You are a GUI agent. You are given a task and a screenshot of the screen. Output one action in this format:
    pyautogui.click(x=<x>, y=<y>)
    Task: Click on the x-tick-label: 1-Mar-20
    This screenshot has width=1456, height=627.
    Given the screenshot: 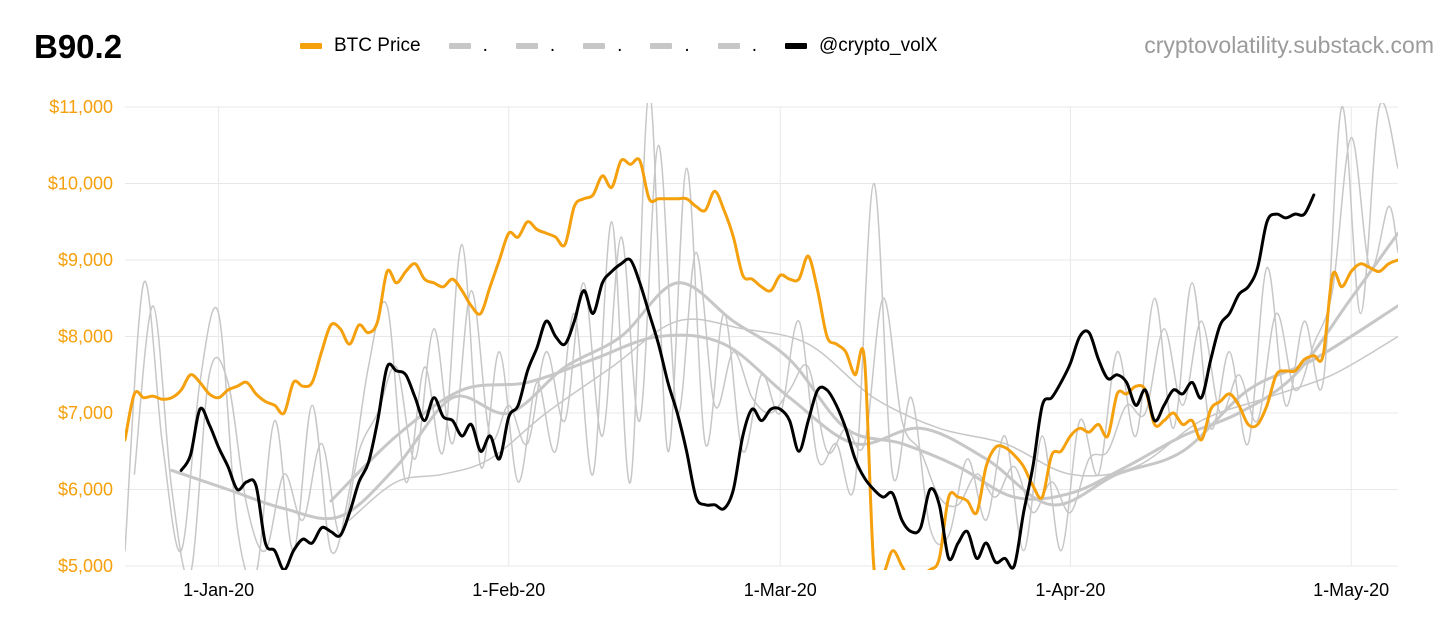 What is the action you would take?
    pyautogui.click(x=780, y=590)
    